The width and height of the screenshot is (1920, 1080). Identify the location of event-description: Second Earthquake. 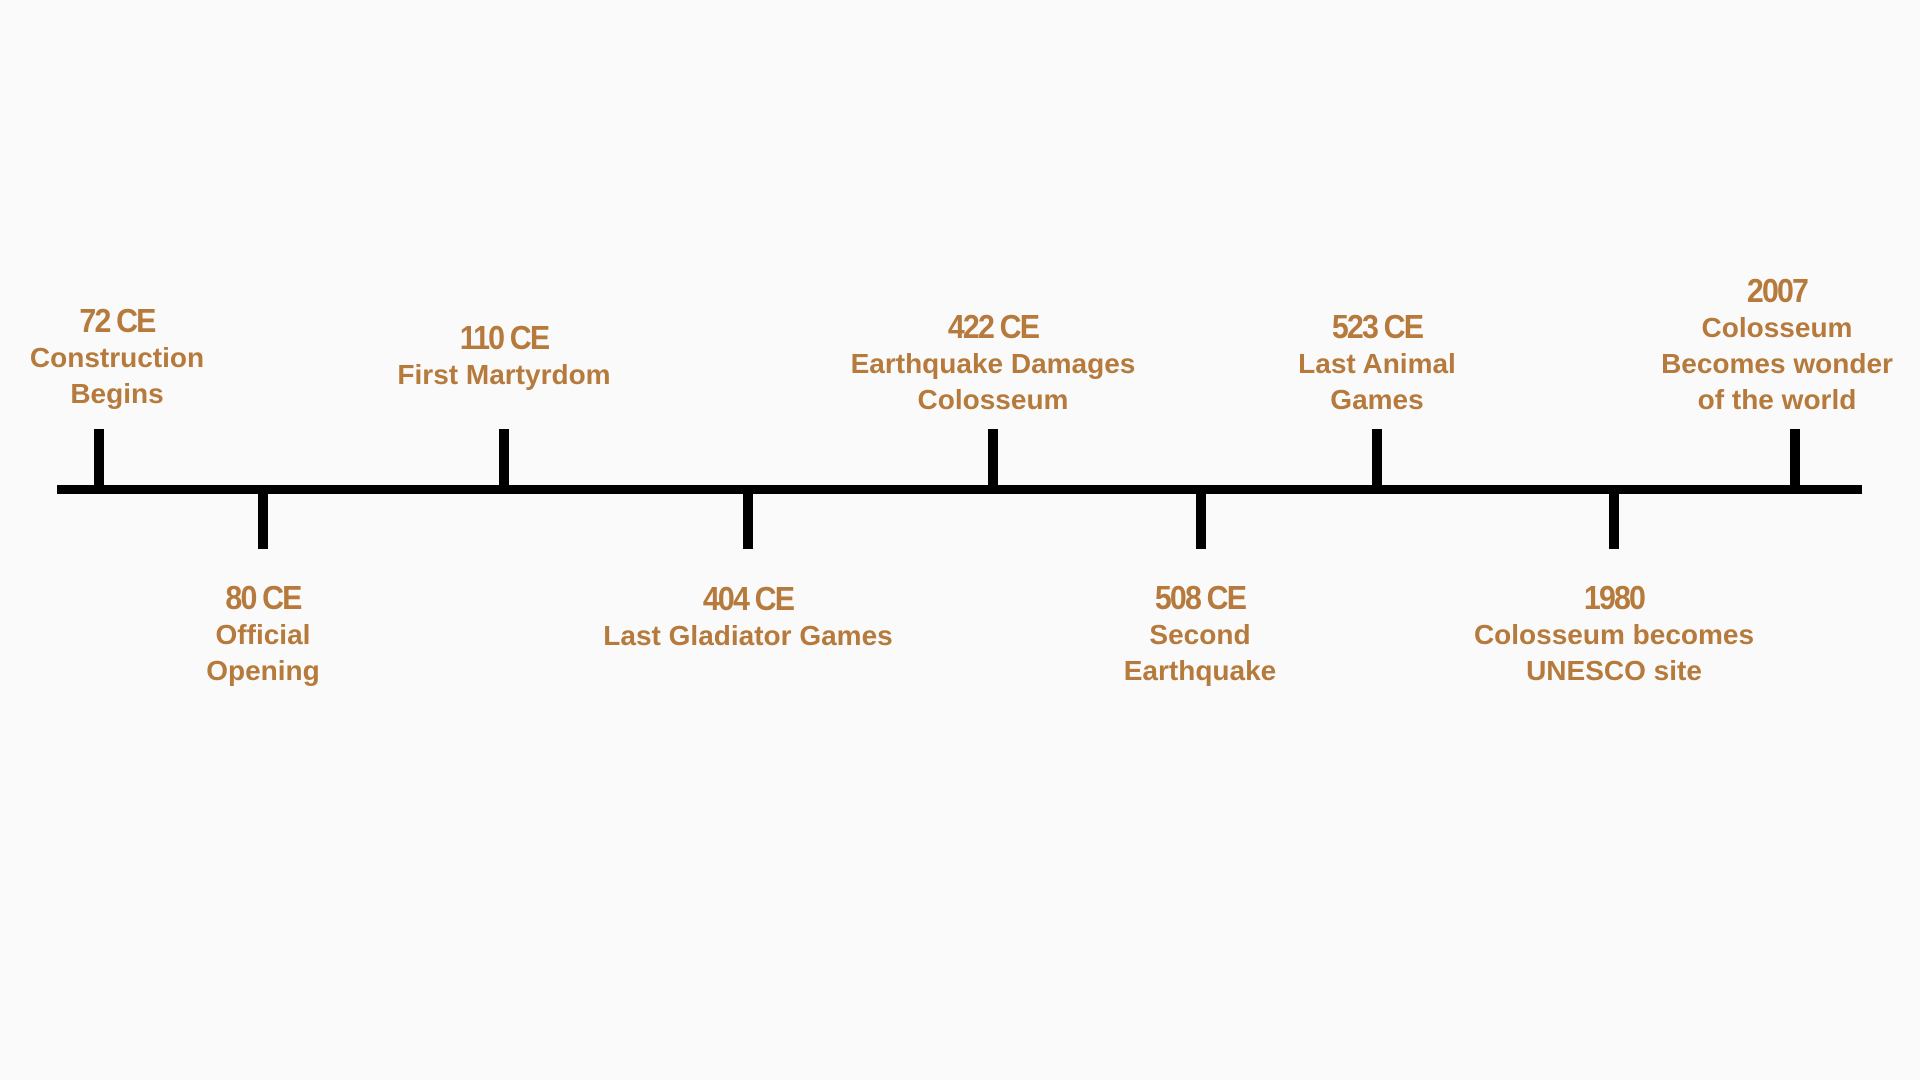
(1200, 652).